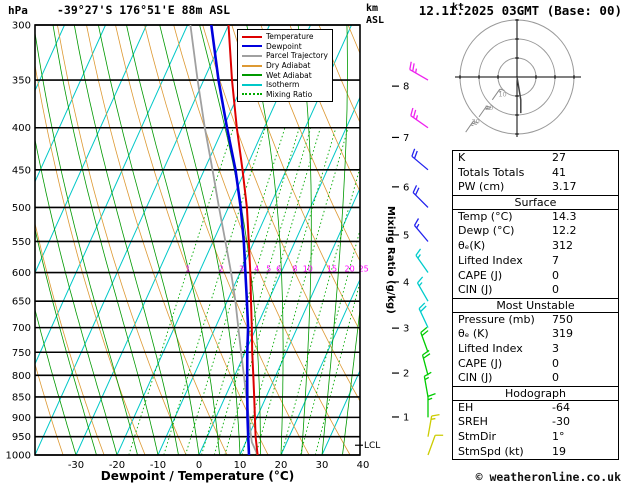 Image resolution: width=629 pixels, height=486 pixels. What do you see at coordinates (491, 451) in the screenshot?
I see `stat-label: StmSpd (kt)` at bounding box center [491, 451].